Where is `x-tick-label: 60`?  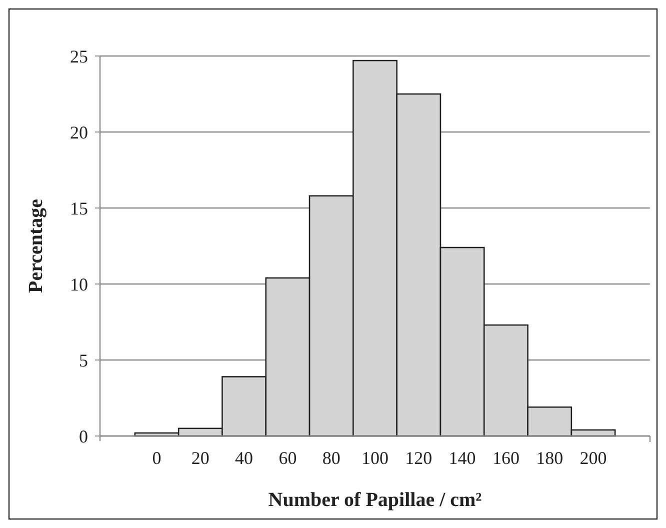 x-tick-label: 60 is located at coordinates (287, 458).